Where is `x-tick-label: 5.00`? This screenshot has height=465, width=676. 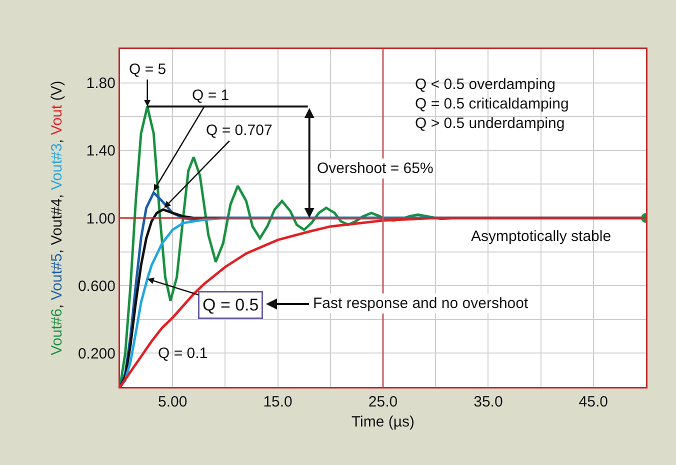 x-tick-label: 5.00 is located at coordinates (173, 402).